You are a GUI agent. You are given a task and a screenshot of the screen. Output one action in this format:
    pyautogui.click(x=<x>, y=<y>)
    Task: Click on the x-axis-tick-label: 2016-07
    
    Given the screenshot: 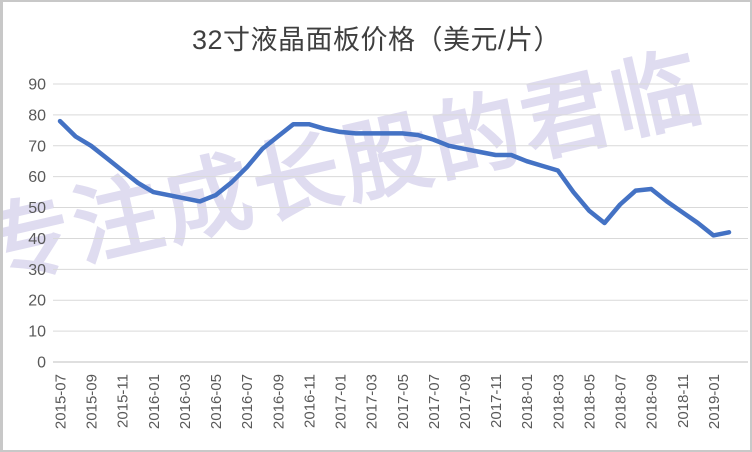 What is the action you would take?
    pyautogui.click(x=247, y=401)
    